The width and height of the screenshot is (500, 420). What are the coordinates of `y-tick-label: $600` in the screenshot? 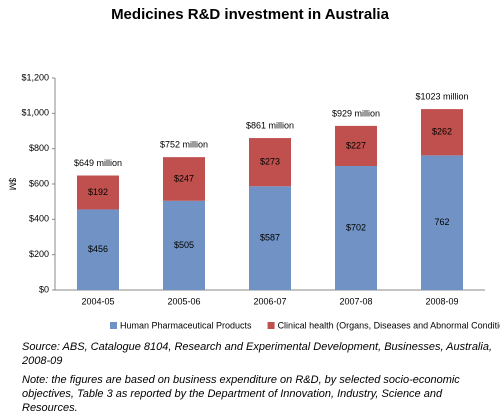 It's located at (39, 183).